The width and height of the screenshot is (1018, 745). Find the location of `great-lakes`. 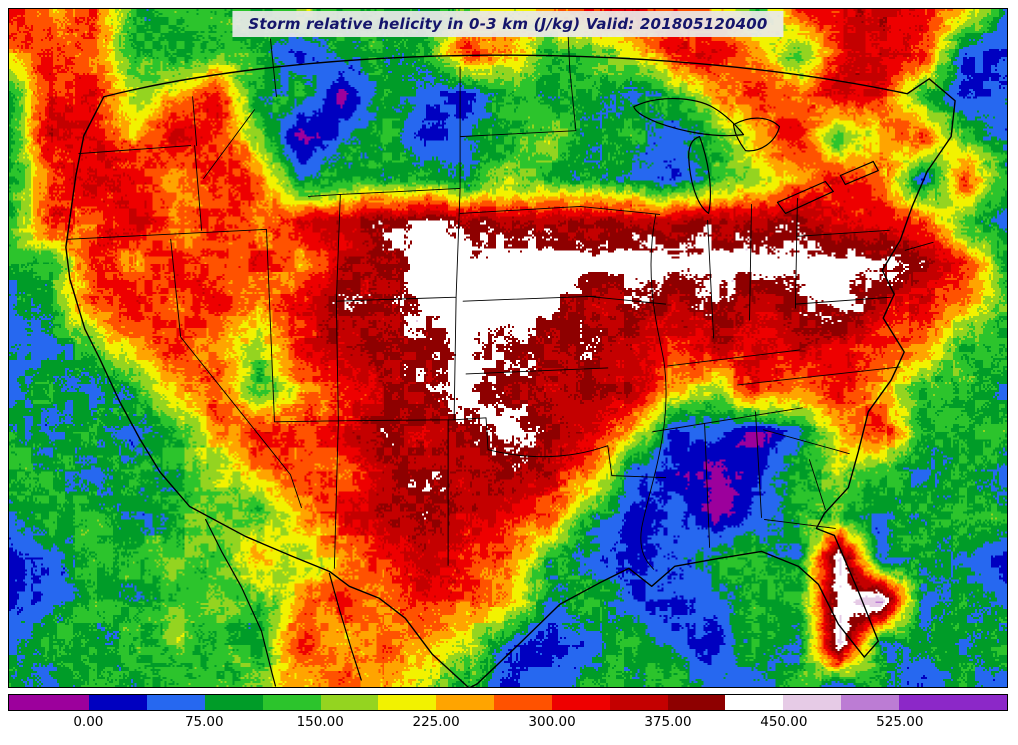

great-lakes is located at coordinates (756, 156).